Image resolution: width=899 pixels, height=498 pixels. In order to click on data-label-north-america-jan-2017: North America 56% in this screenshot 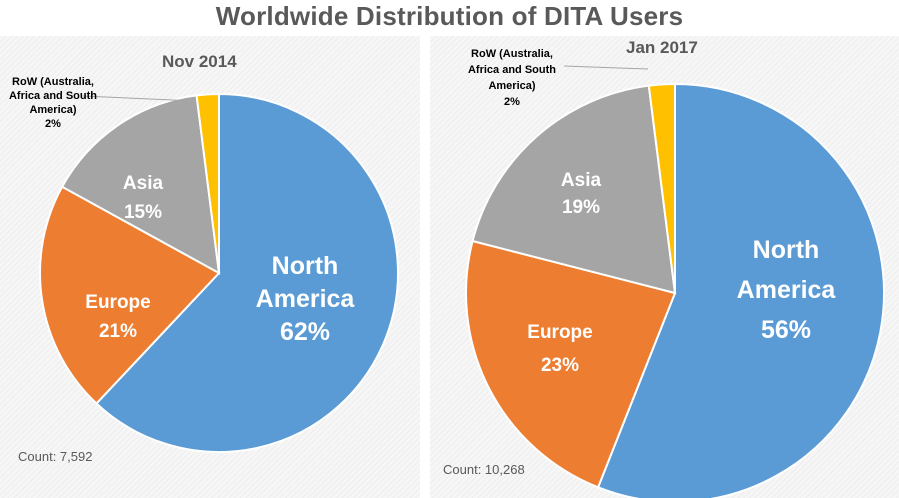, I will do `click(787, 290)`.